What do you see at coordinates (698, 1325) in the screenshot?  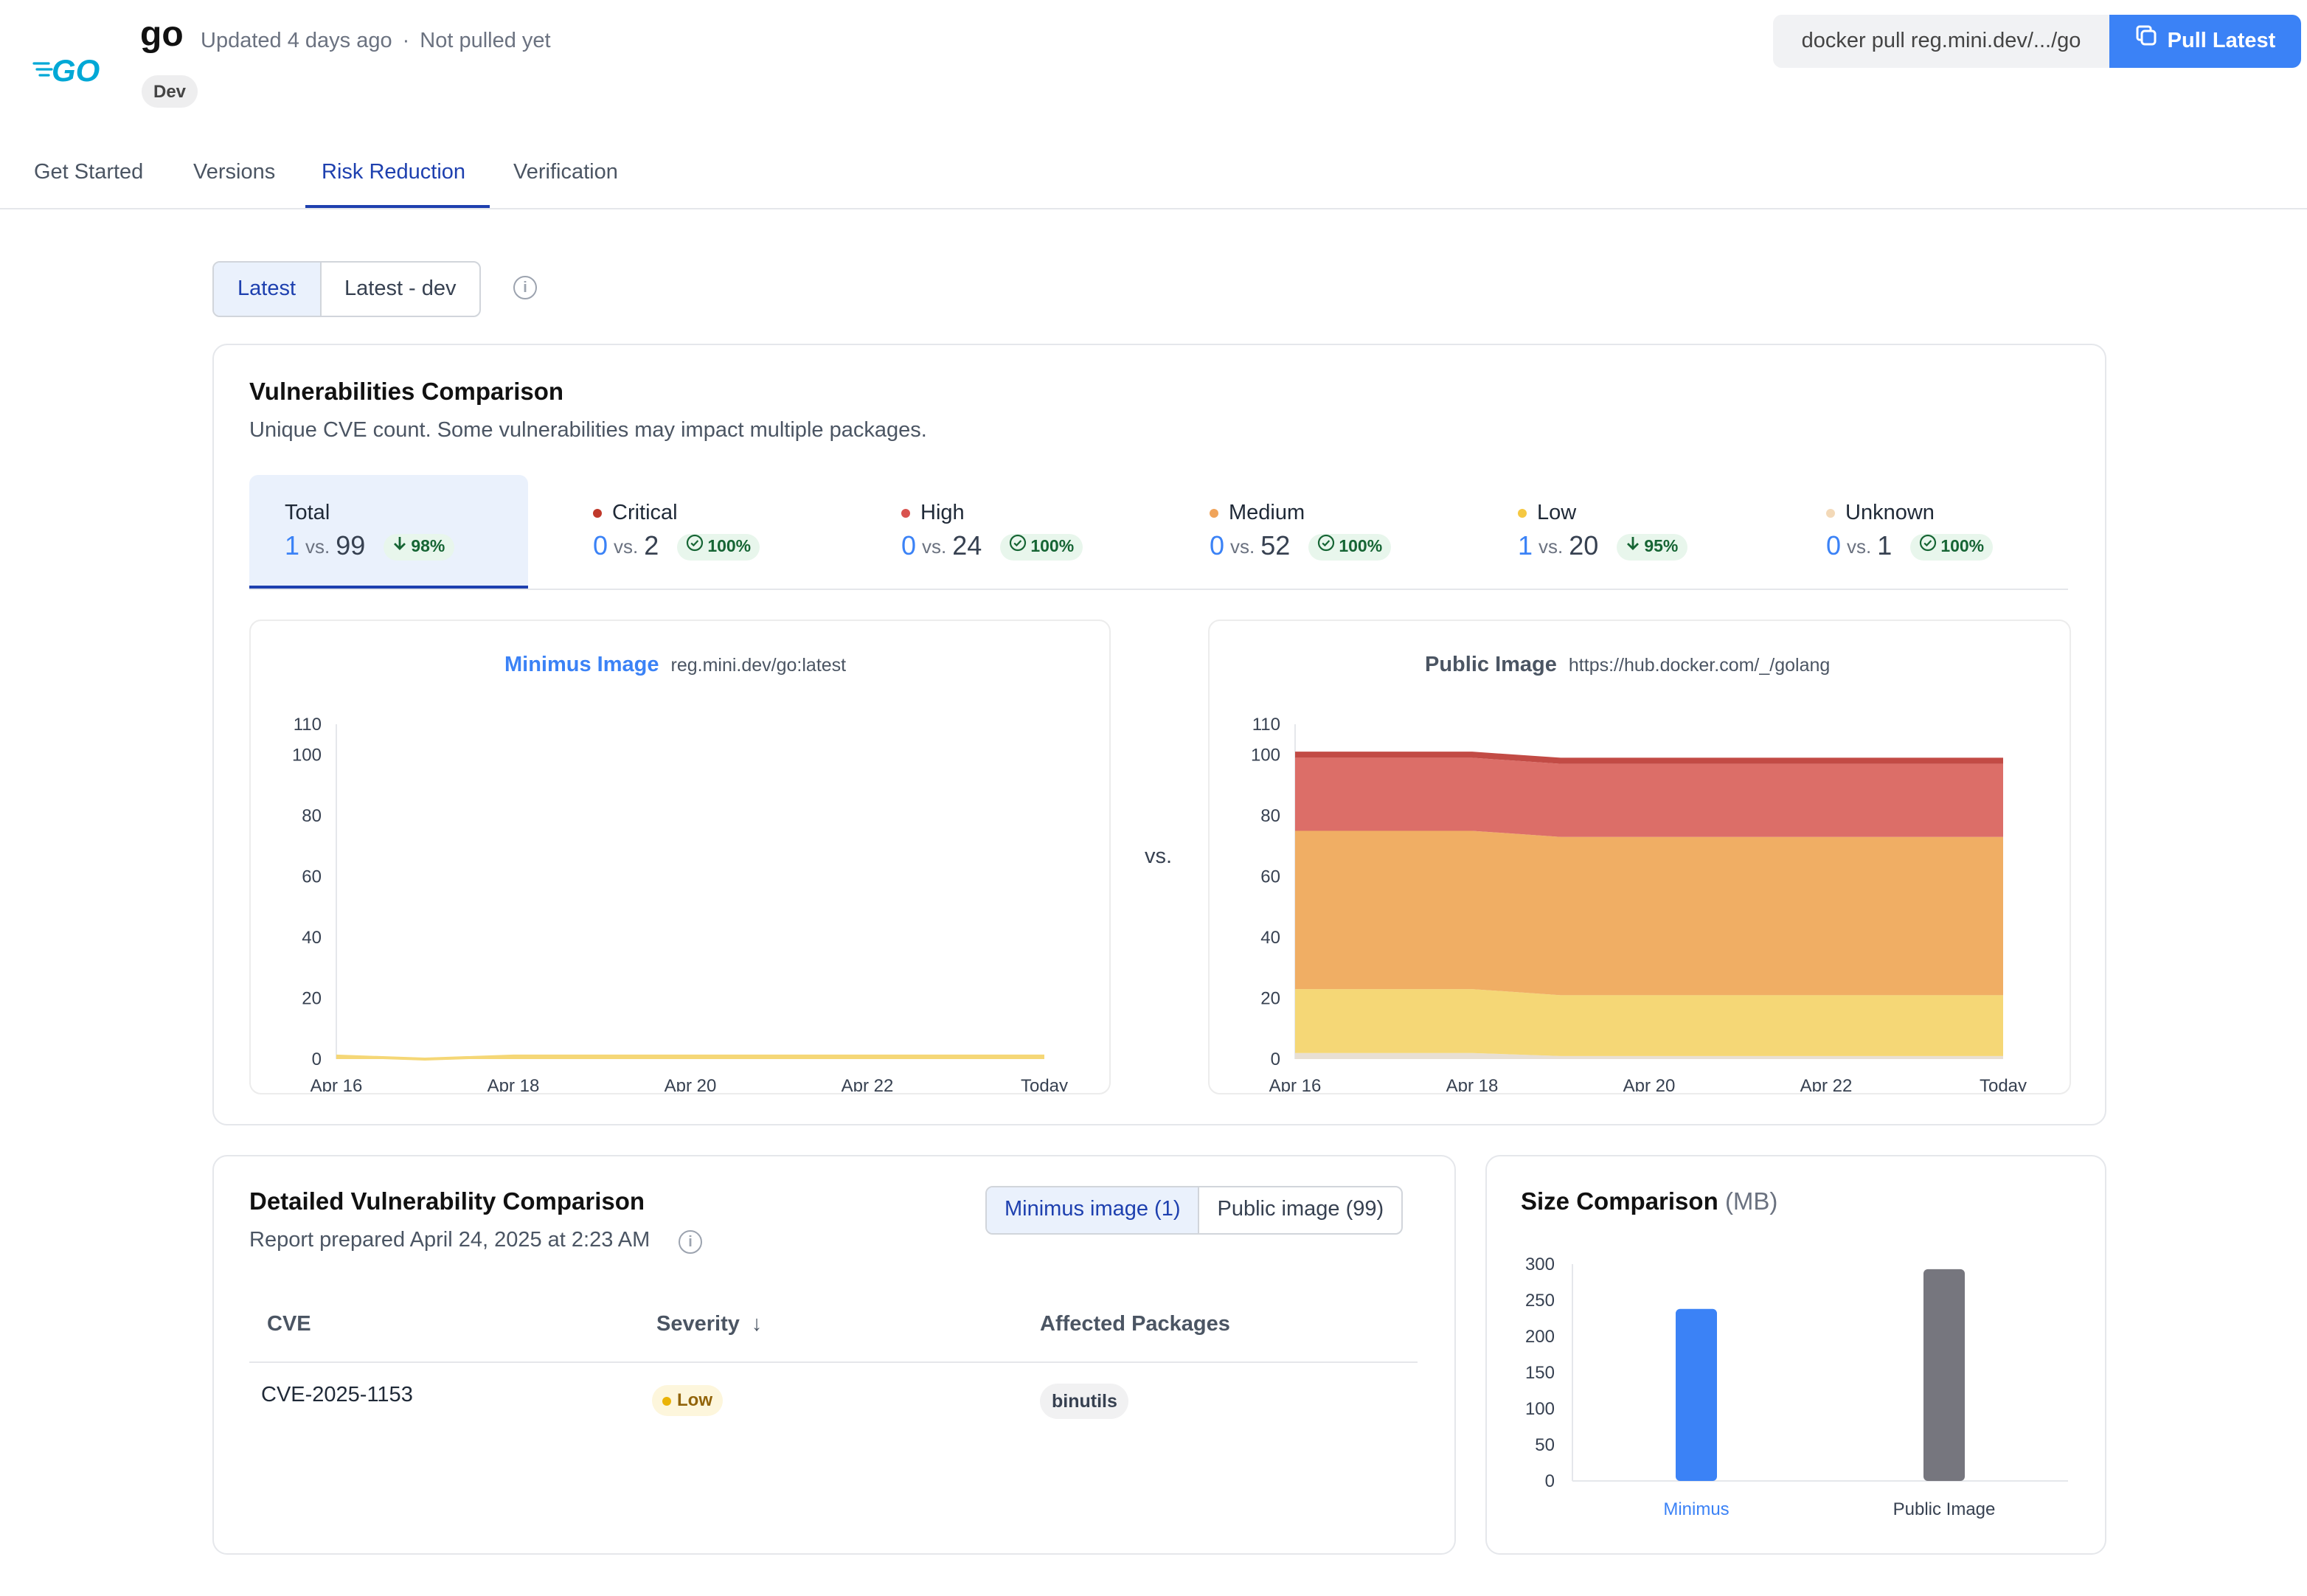 I see `column-severity-label: Severity` at bounding box center [698, 1325].